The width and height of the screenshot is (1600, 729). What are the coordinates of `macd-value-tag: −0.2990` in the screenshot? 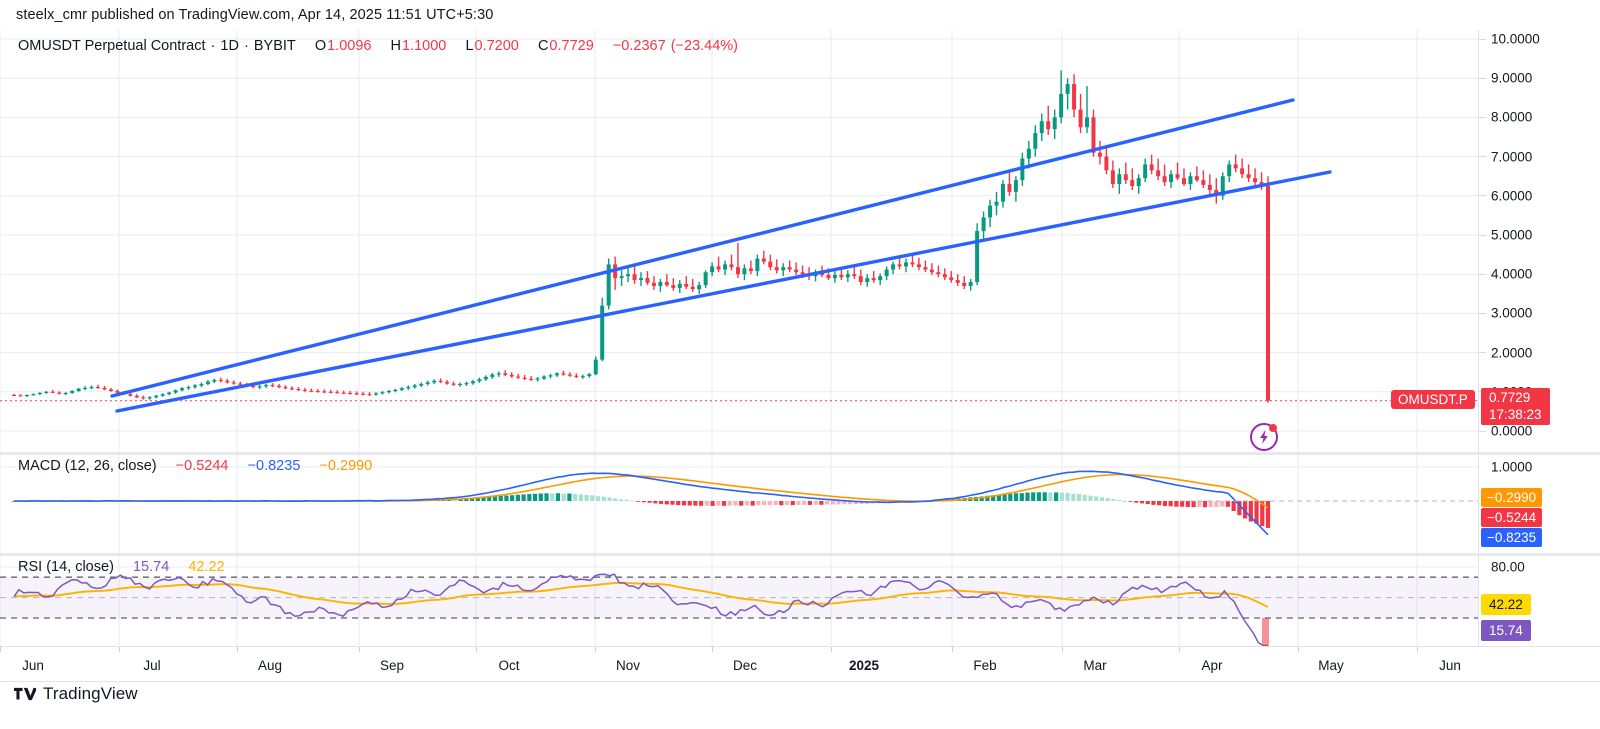 It's located at (1512, 497).